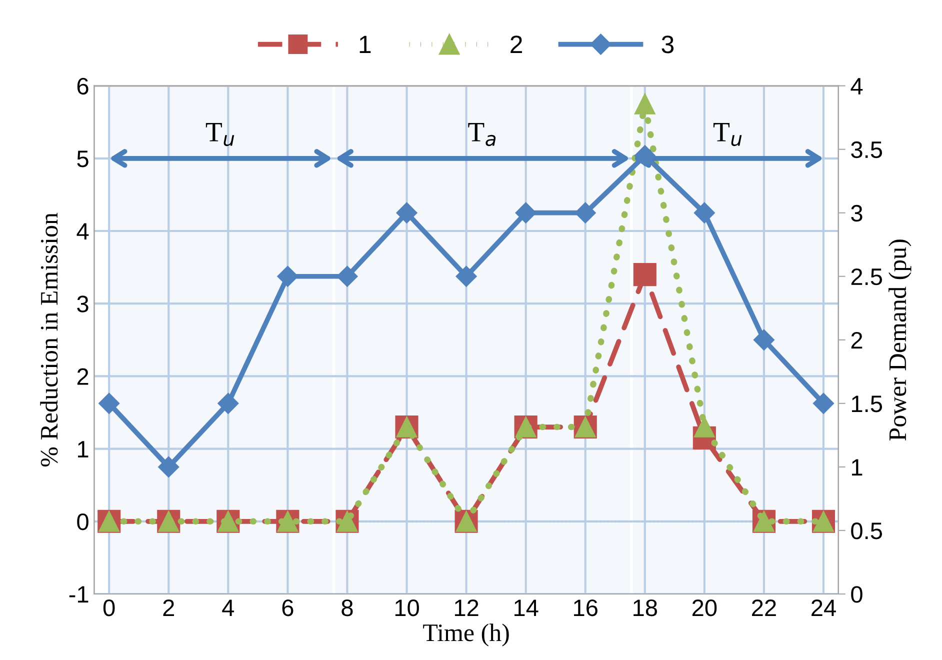 The height and width of the screenshot is (660, 942). I want to click on y-tick-label: 0, so click(82, 521).